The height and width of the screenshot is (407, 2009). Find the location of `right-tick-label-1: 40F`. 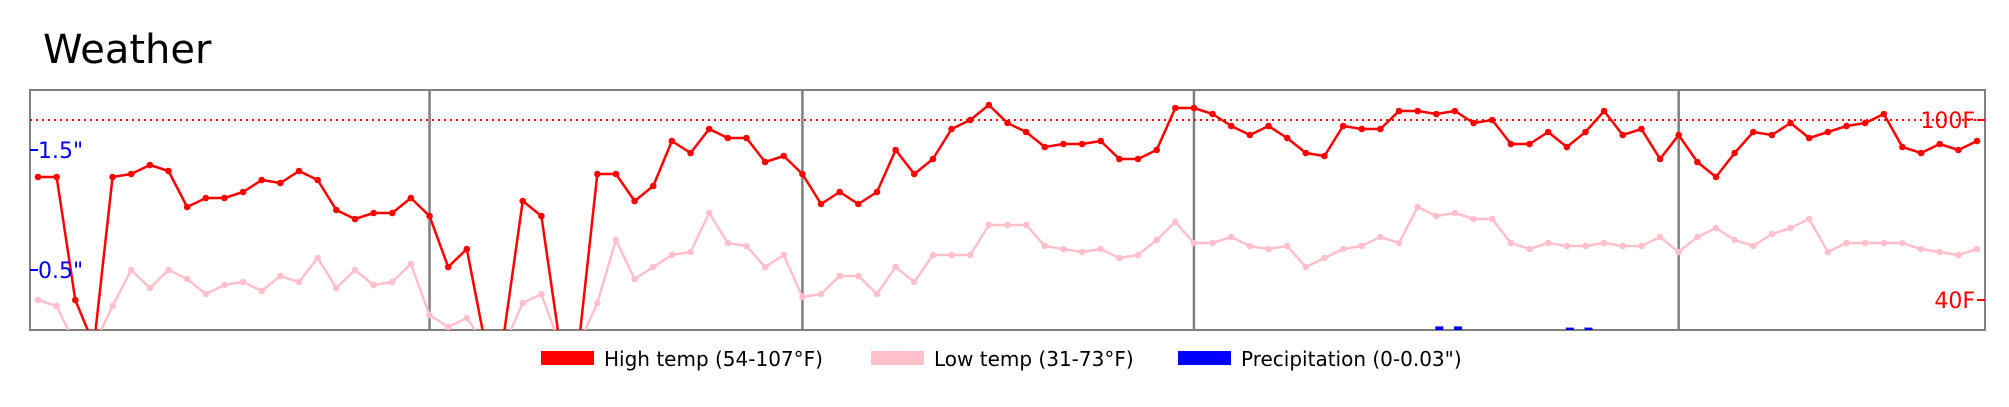

right-tick-label-1: 40F is located at coordinates (1954, 301).